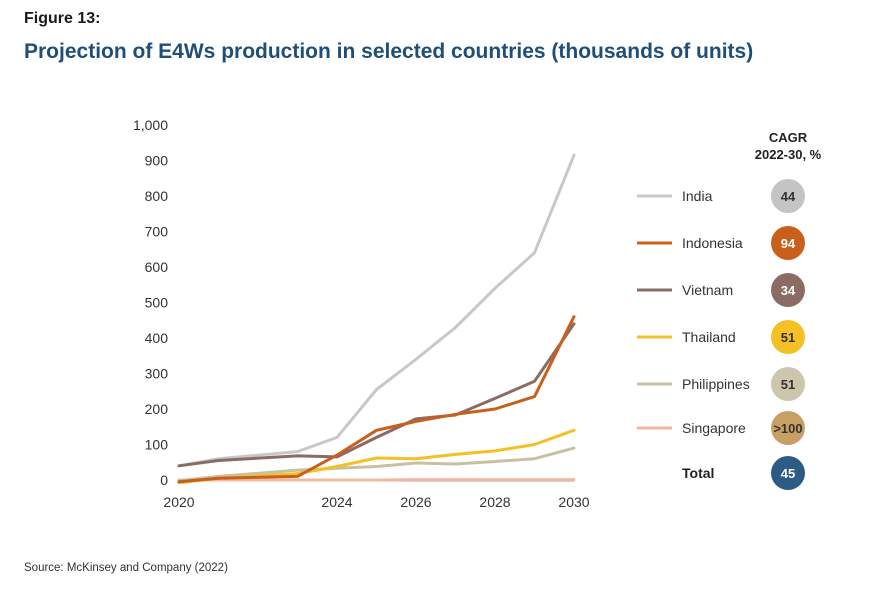 The height and width of the screenshot is (596, 870). What do you see at coordinates (494, 502) in the screenshot?
I see `x-tick-label: 2028` at bounding box center [494, 502].